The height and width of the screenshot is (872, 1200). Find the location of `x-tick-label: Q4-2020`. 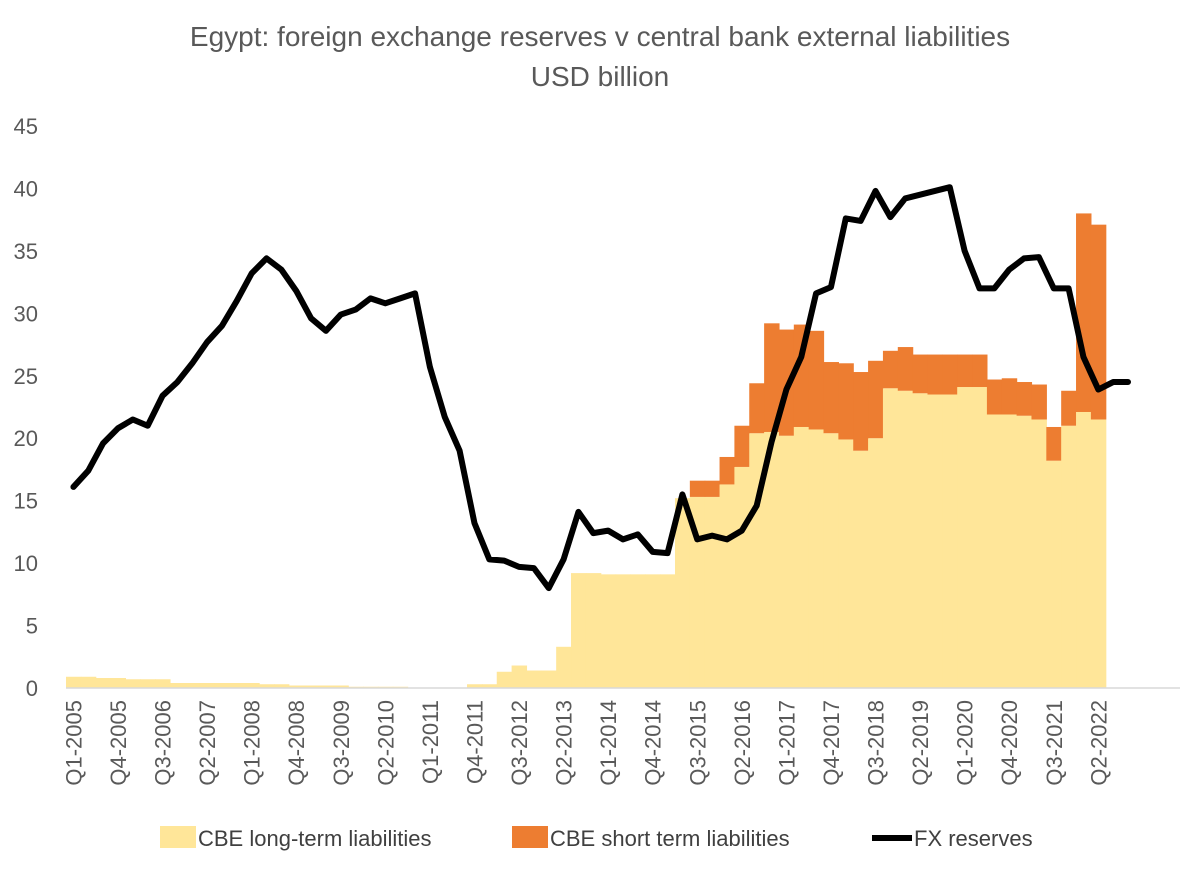

x-tick-label: Q4-2020 is located at coordinates (1009, 743).